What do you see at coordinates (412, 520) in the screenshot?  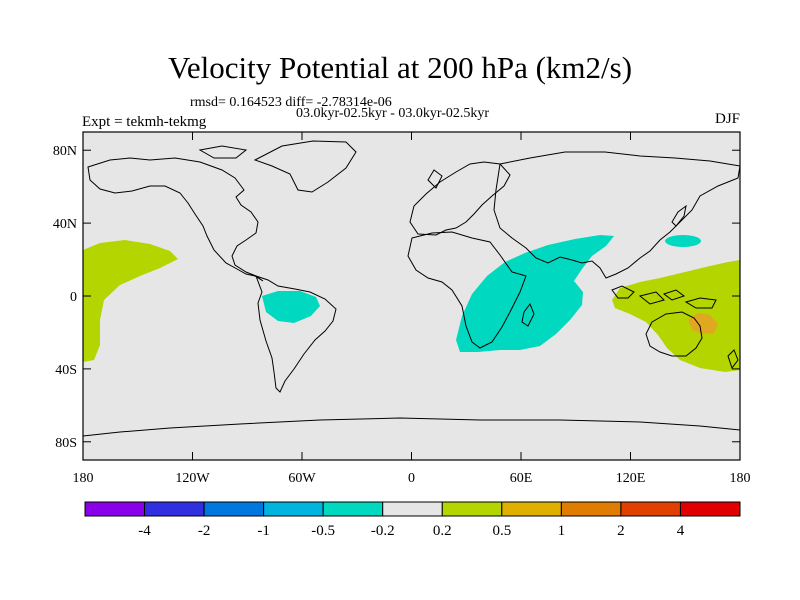 I see `colorbar: -4 -2 -1 -0.5 -0.2 0.2 0.5 1 2 4` at bounding box center [412, 520].